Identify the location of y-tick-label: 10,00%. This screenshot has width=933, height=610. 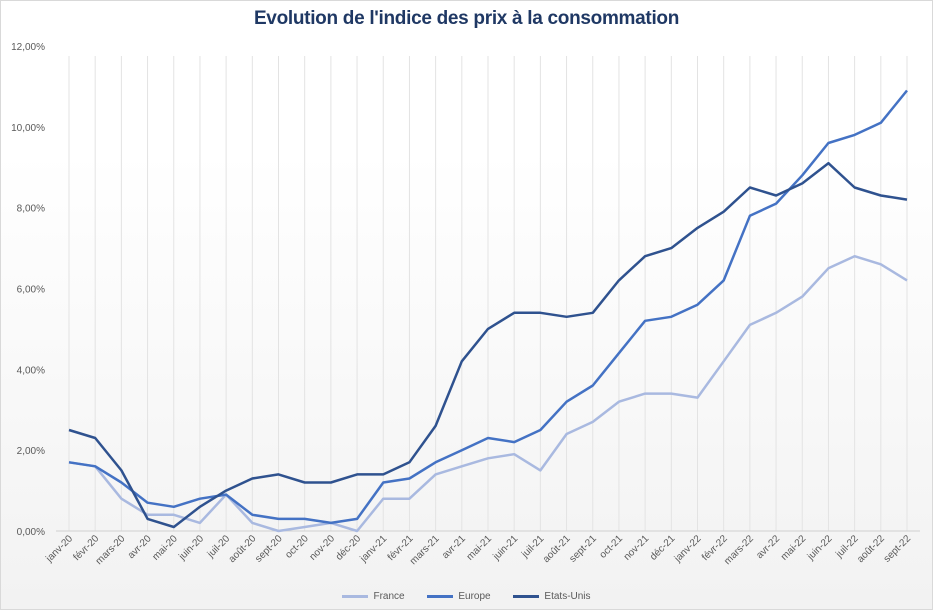
(28, 128).